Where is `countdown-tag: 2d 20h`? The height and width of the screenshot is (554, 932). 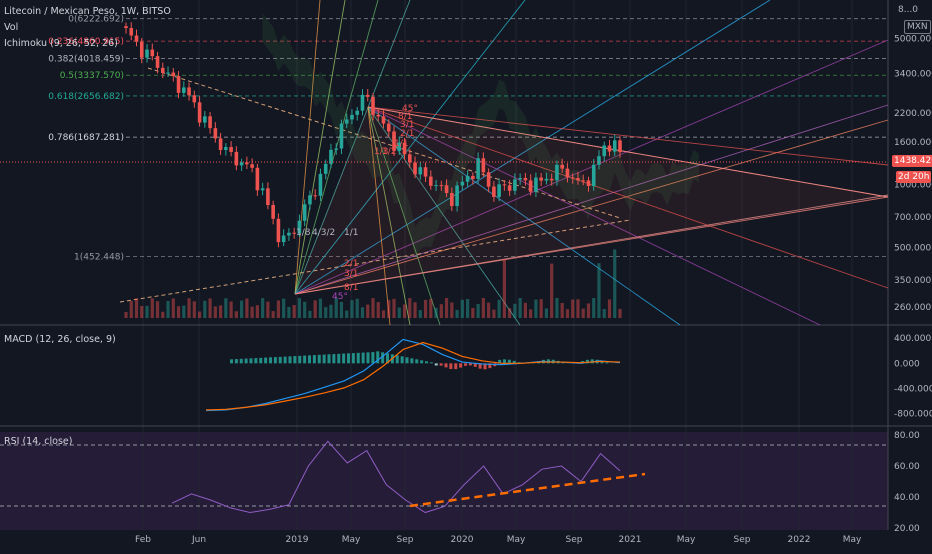 countdown-tag: 2d 20h is located at coordinates (913, 177).